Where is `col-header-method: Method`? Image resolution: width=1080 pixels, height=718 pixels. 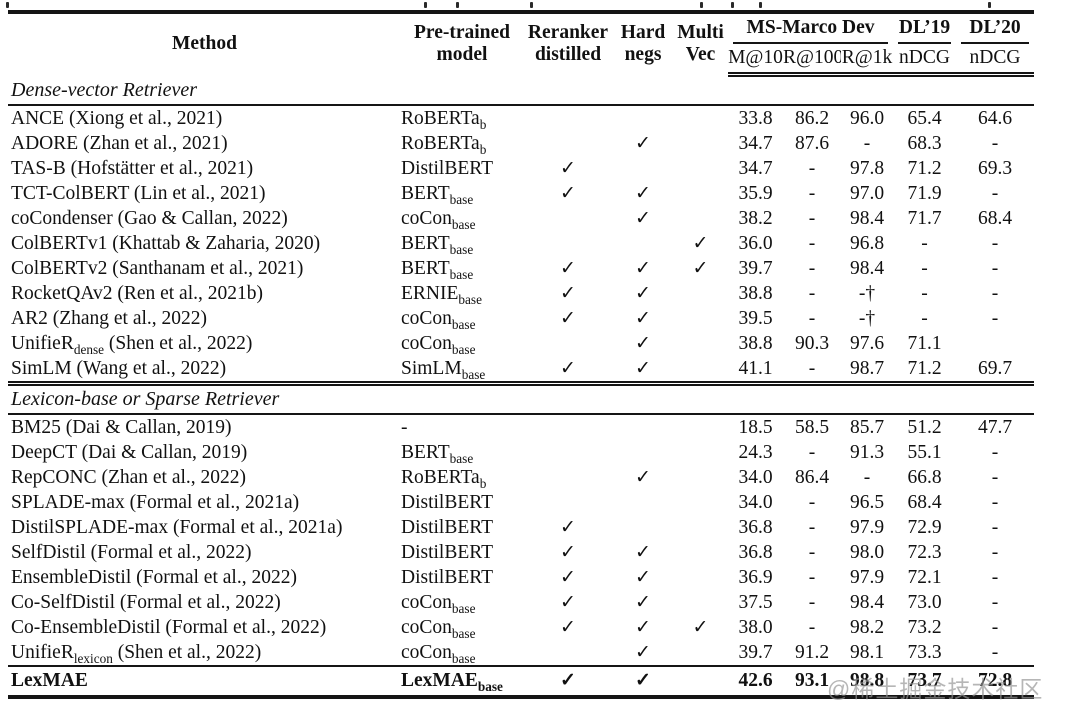
col-header-method: Method is located at coordinates (204, 43).